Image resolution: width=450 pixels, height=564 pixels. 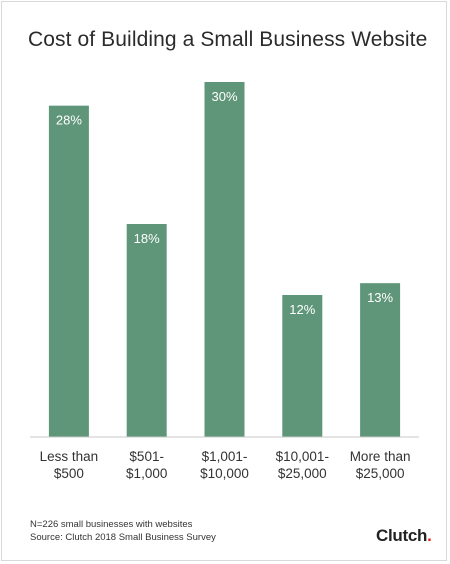 What do you see at coordinates (302, 465) in the screenshot?
I see `x-tick-label: $10,001-$25,000` at bounding box center [302, 465].